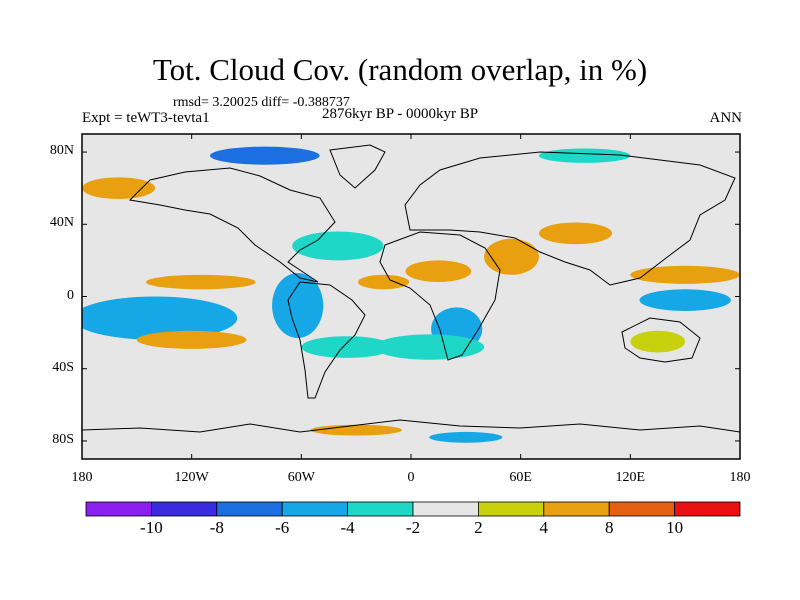 The height and width of the screenshot is (600, 800). What do you see at coordinates (438, 271) in the screenshot?
I see `anomaly-sahara-positive` at bounding box center [438, 271].